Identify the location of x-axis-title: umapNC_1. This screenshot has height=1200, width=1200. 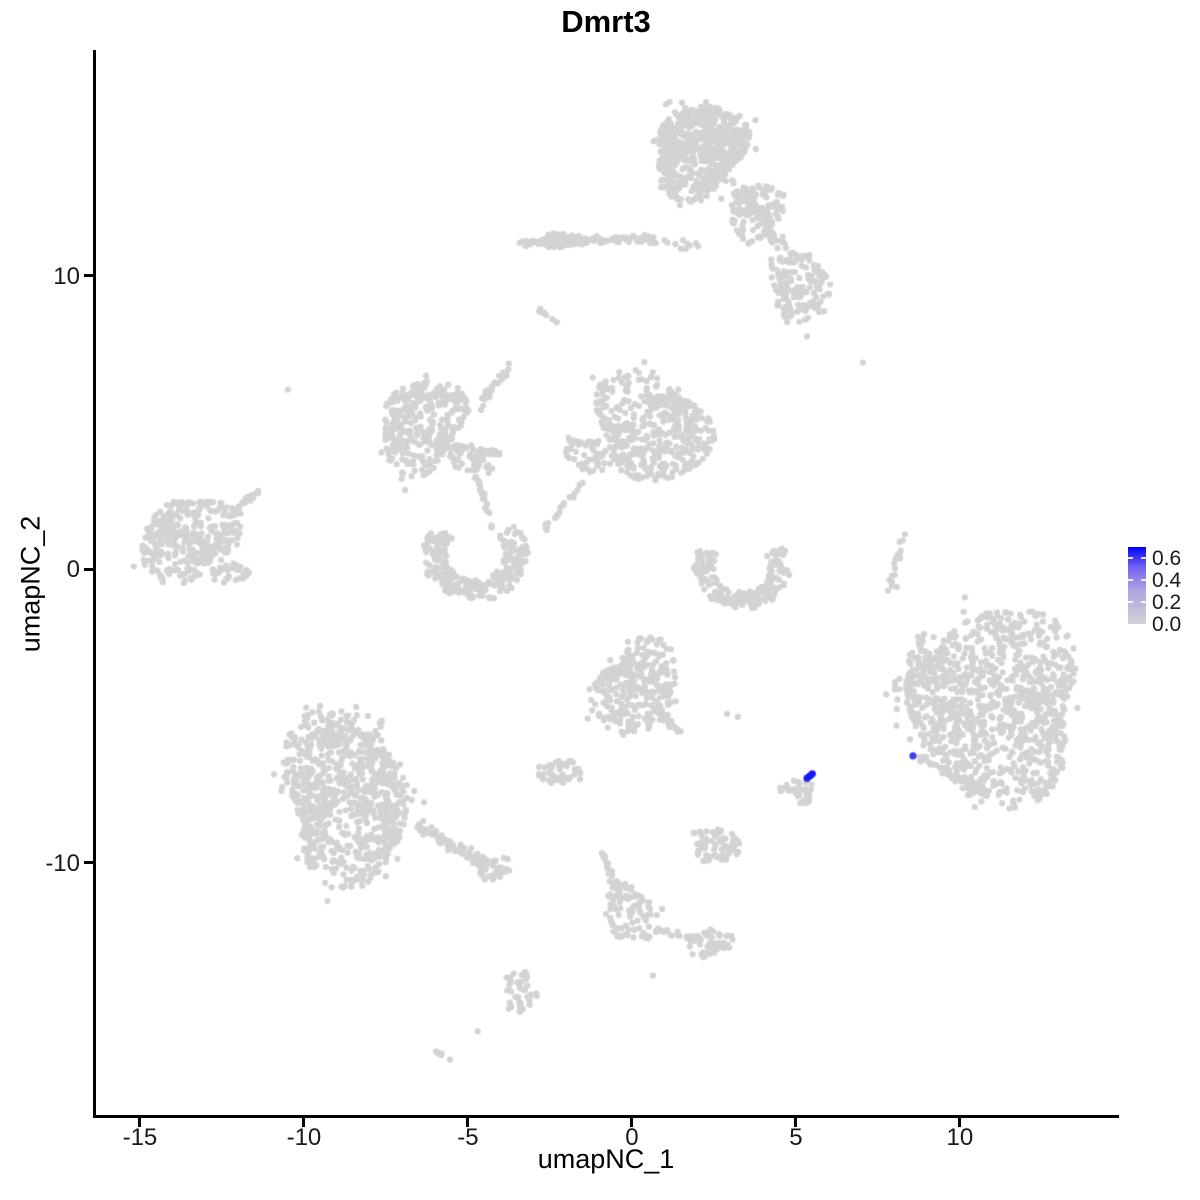
(606, 1159).